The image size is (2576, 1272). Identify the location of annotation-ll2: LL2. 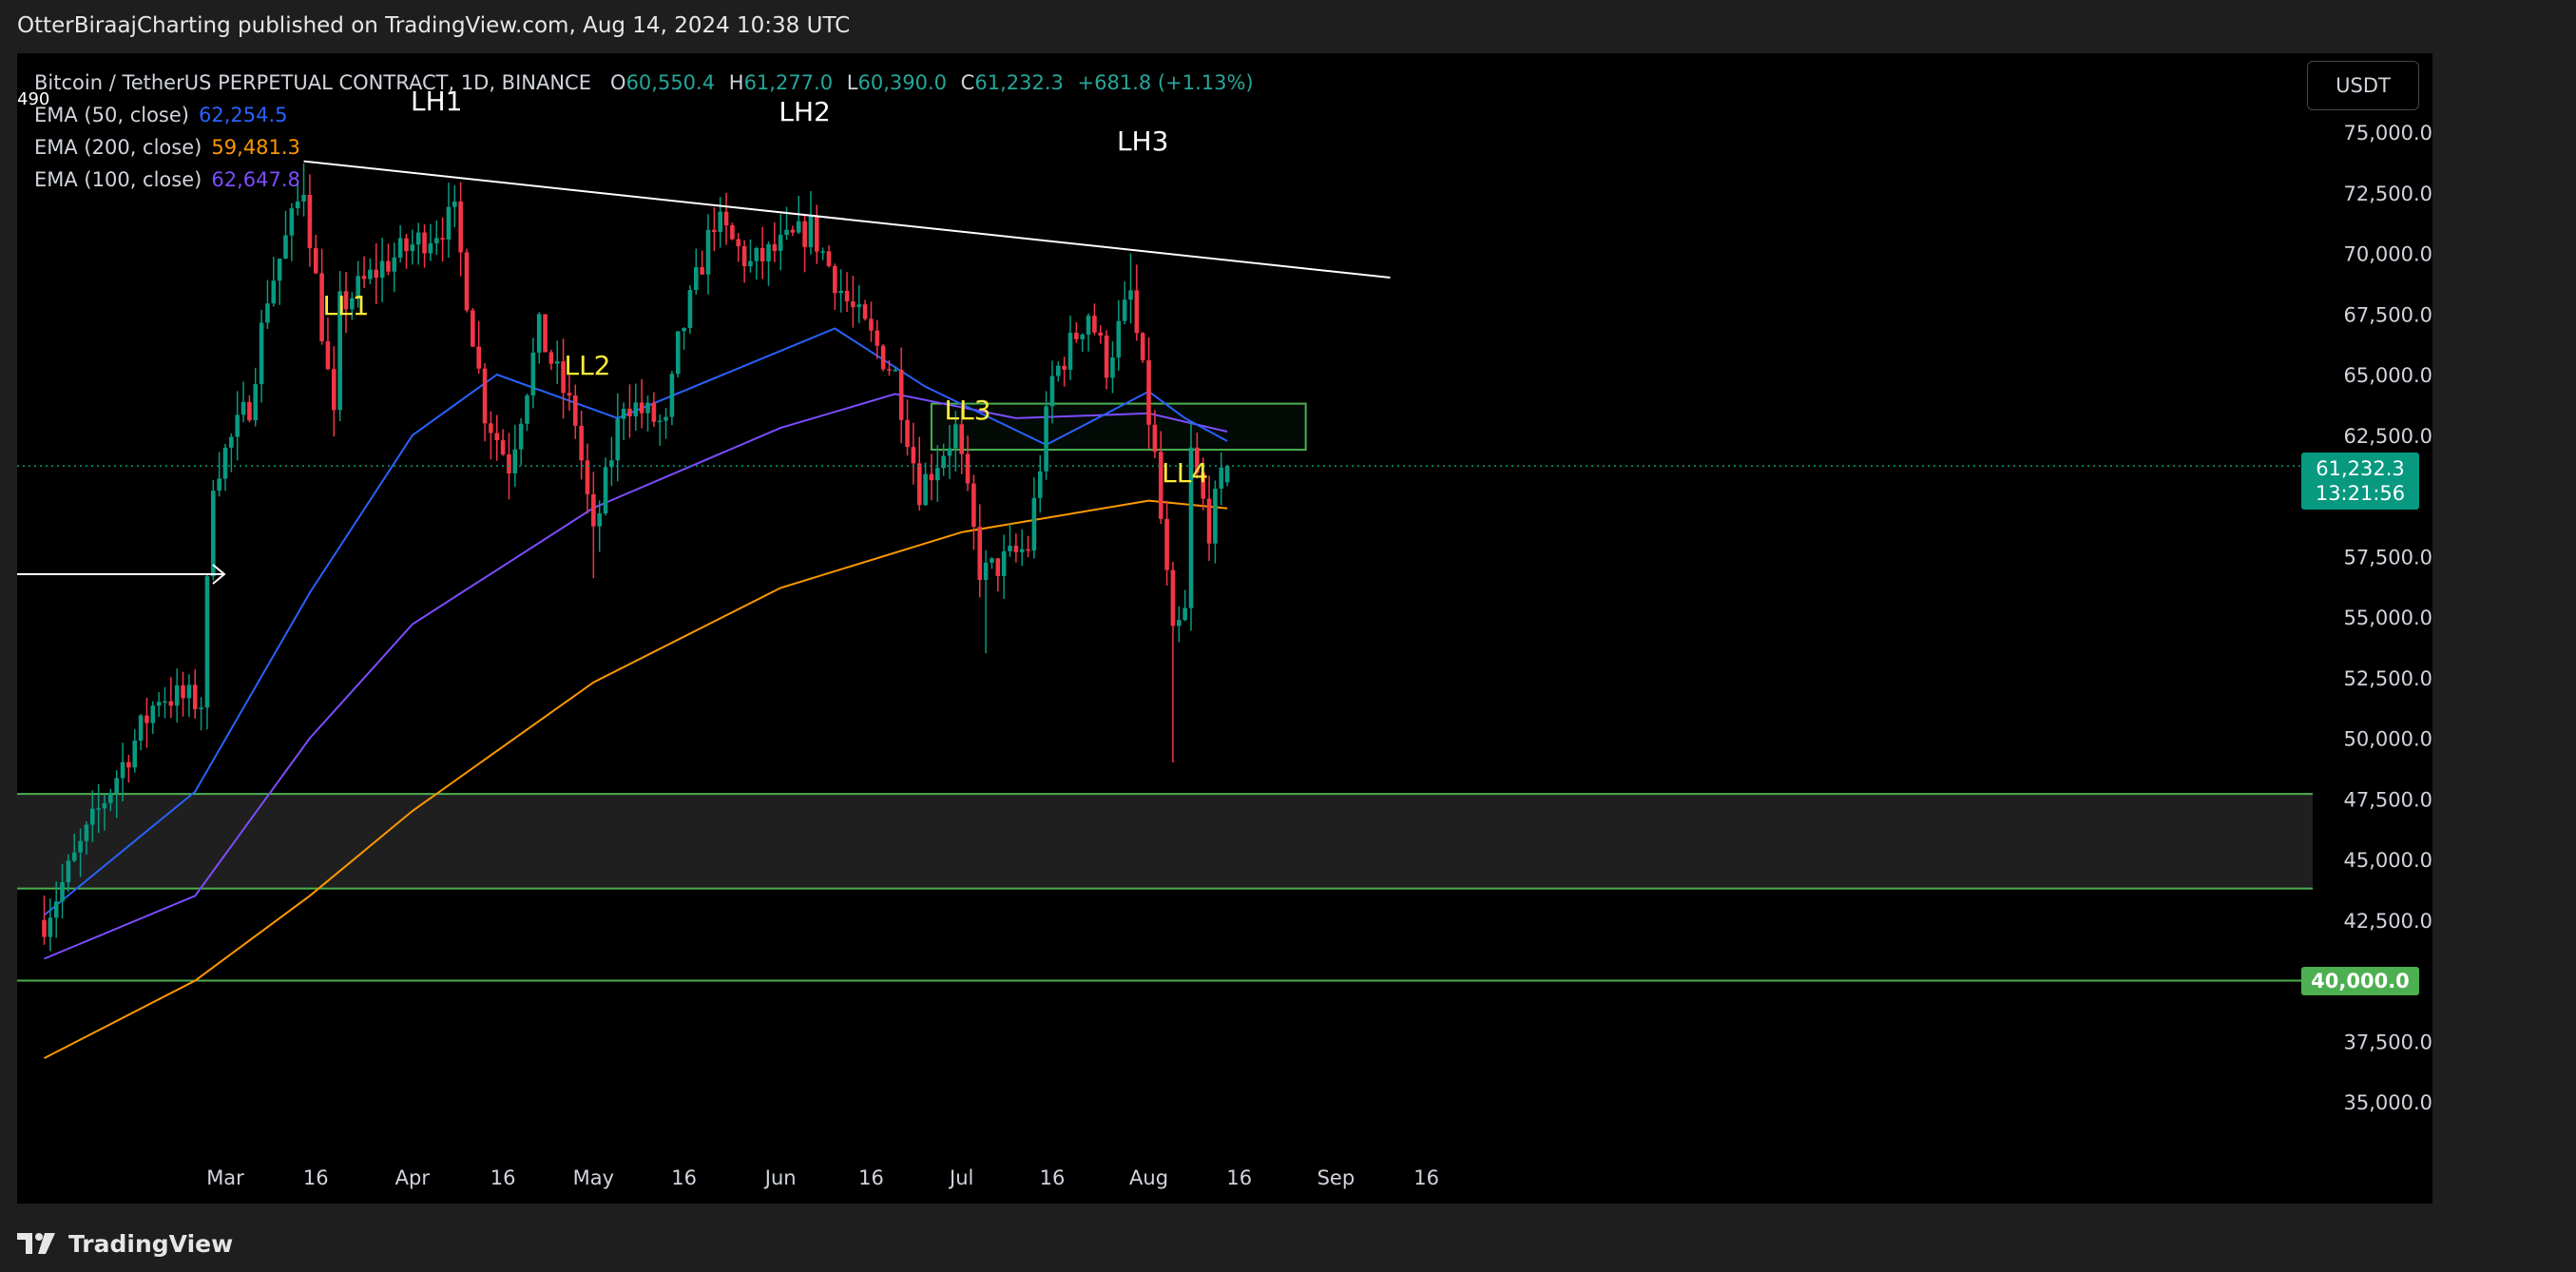
(587, 365).